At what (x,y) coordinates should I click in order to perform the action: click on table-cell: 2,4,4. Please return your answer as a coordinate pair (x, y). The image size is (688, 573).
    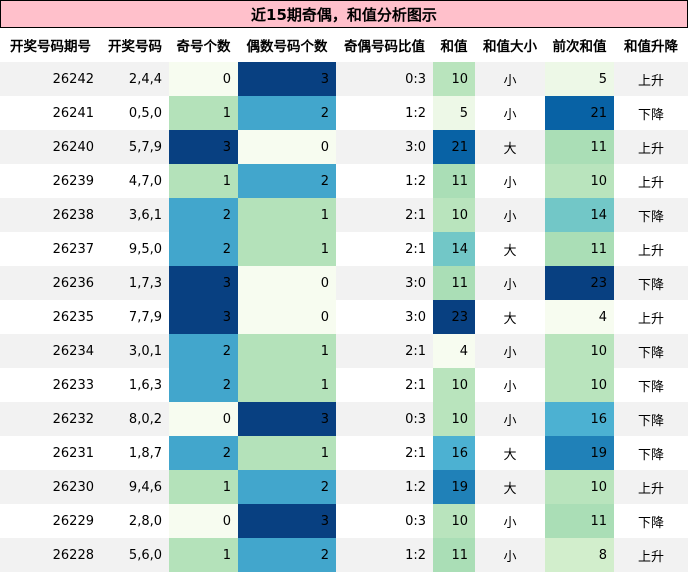
    Looking at the image, I should click on (135, 79).